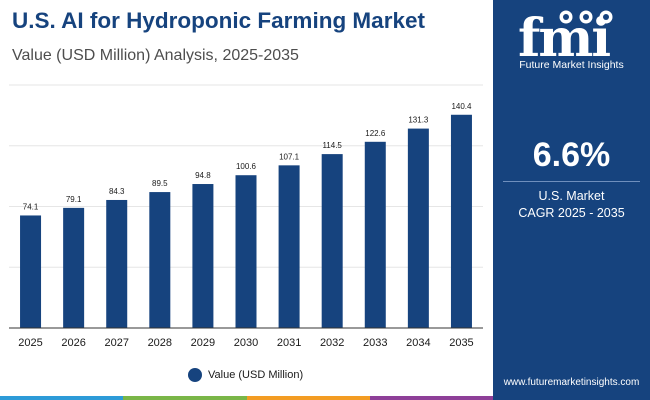 The width and height of the screenshot is (650, 400). Describe the element at coordinates (571, 181) in the screenshot. I see `kpi-divider` at that location.